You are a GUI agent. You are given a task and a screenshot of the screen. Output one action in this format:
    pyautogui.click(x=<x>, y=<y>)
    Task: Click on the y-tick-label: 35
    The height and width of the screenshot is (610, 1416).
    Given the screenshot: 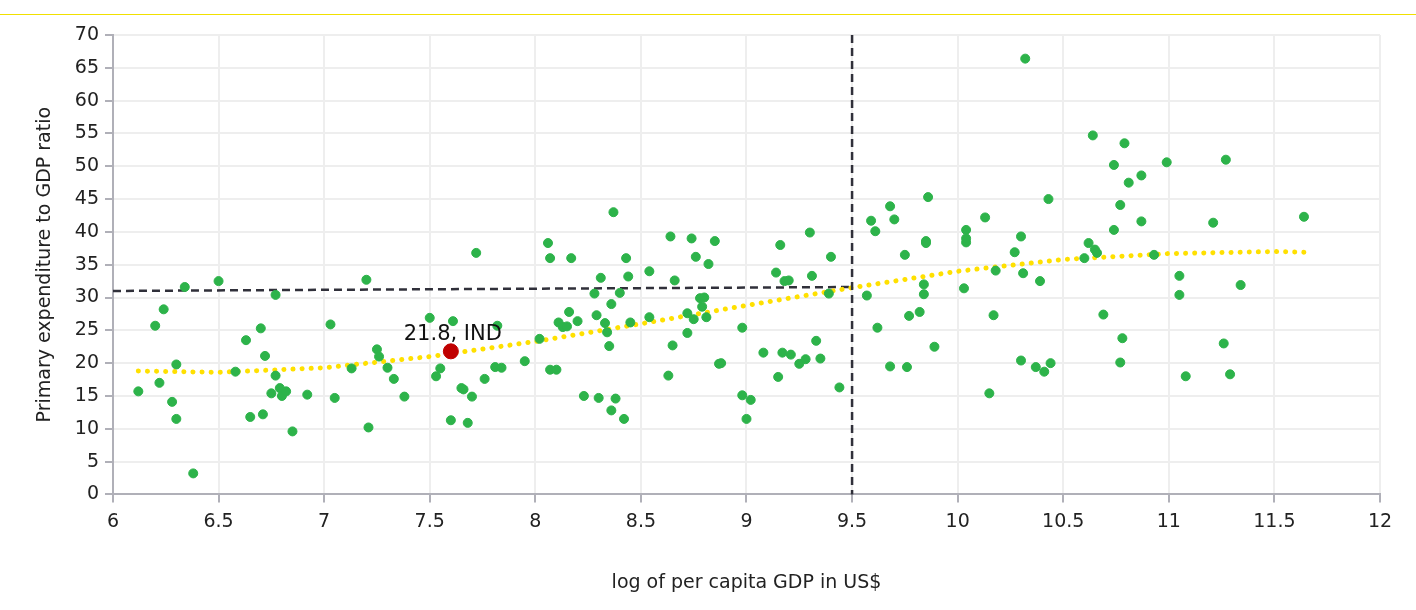 What is the action you would take?
    pyautogui.click(x=86, y=262)
    